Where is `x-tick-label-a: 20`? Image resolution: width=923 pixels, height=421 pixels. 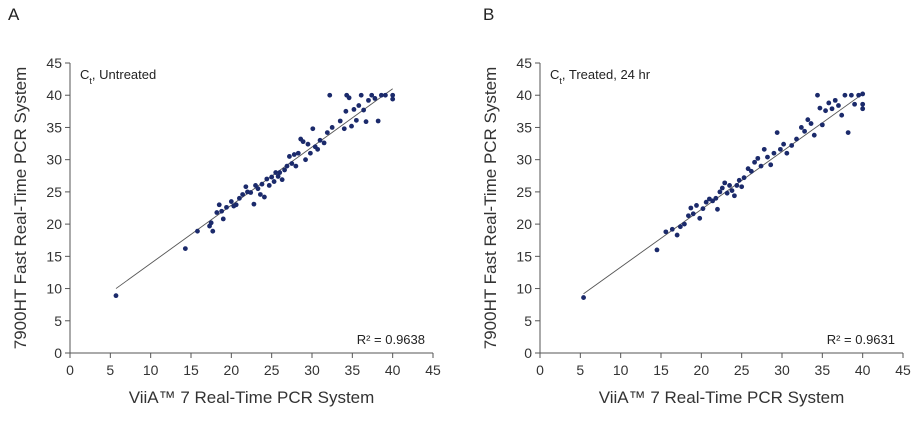
x-tick-label-a: 20 is located at coordinates (232, 370).